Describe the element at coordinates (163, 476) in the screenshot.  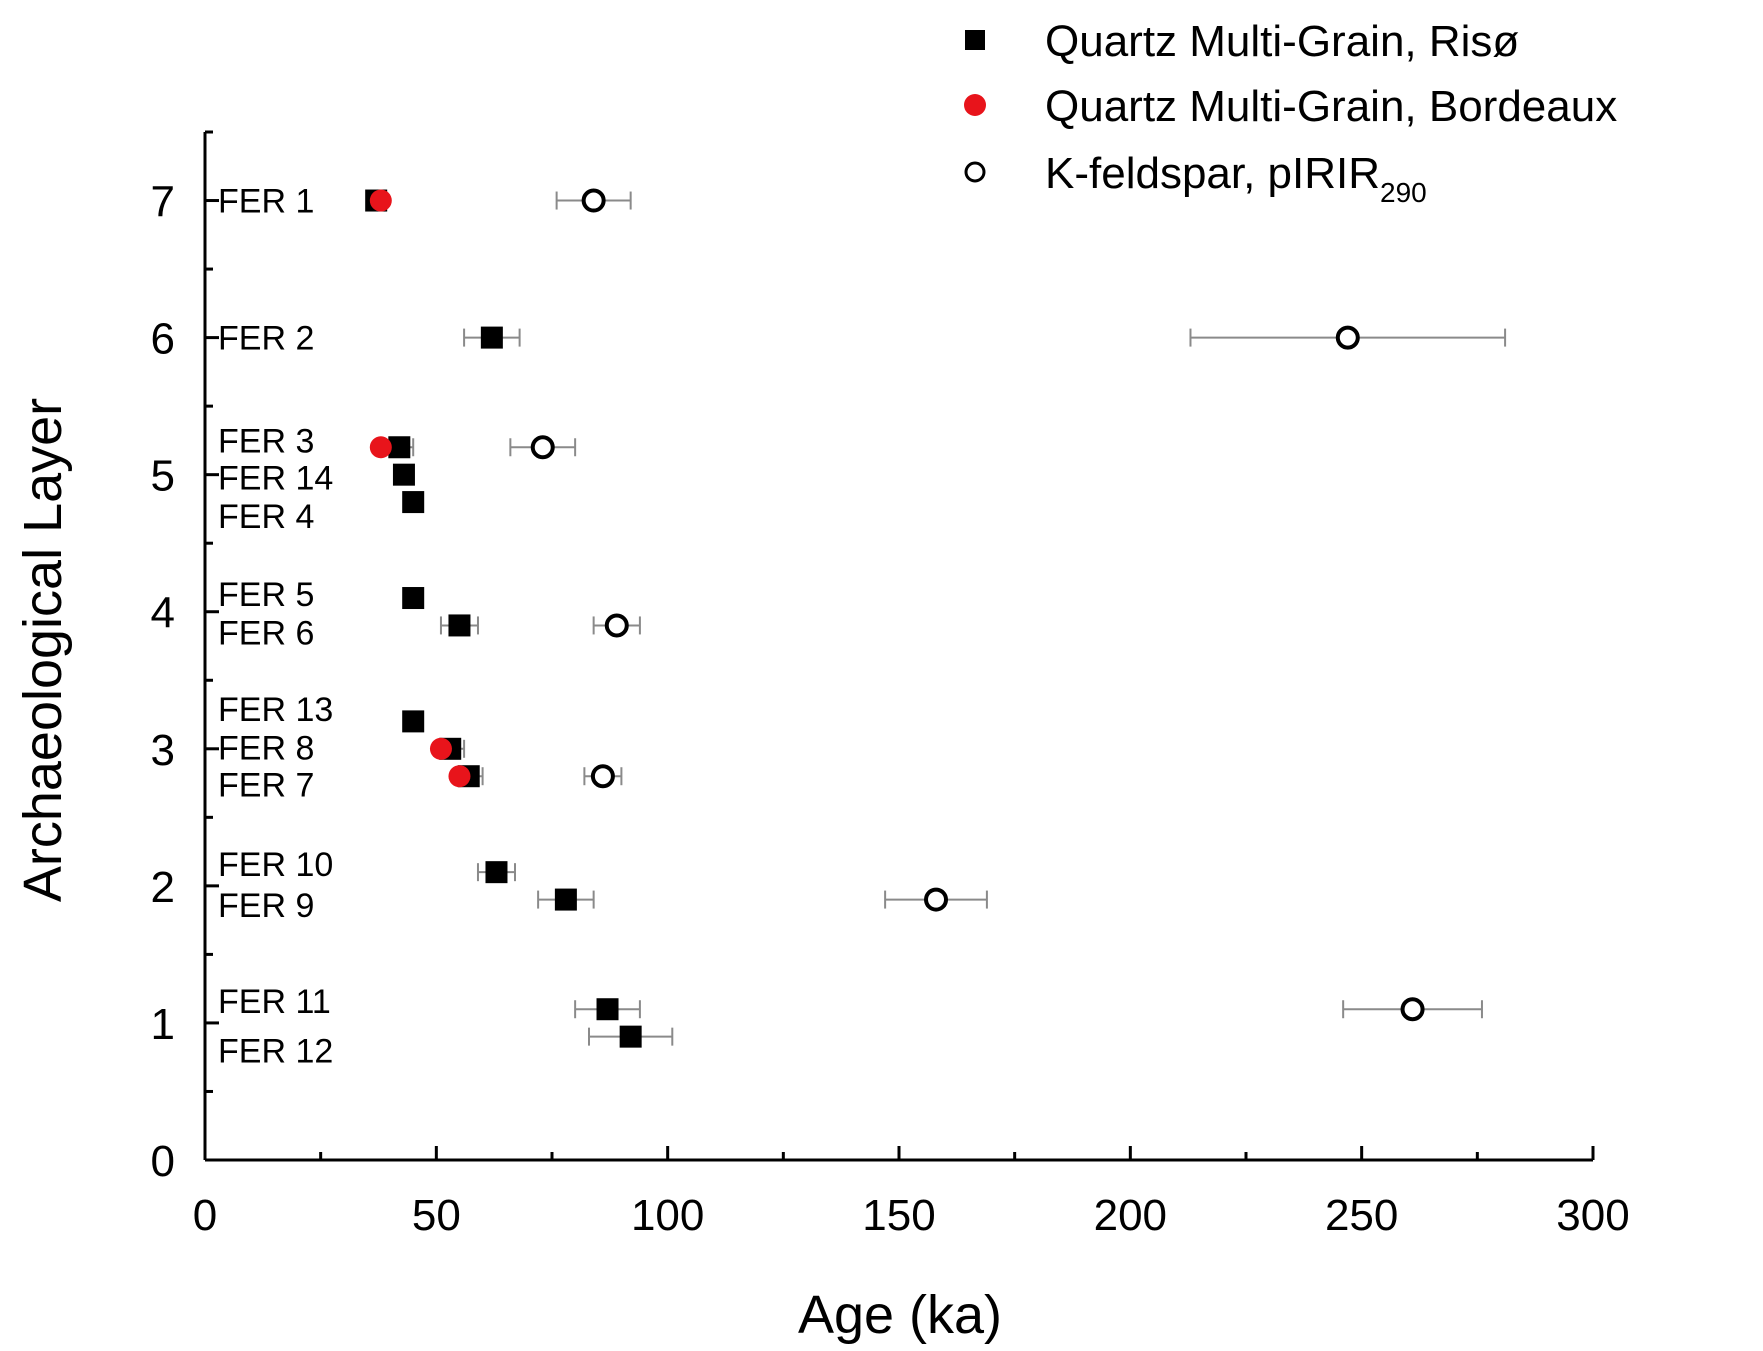
I see `y-tick-label: 5` at that location.